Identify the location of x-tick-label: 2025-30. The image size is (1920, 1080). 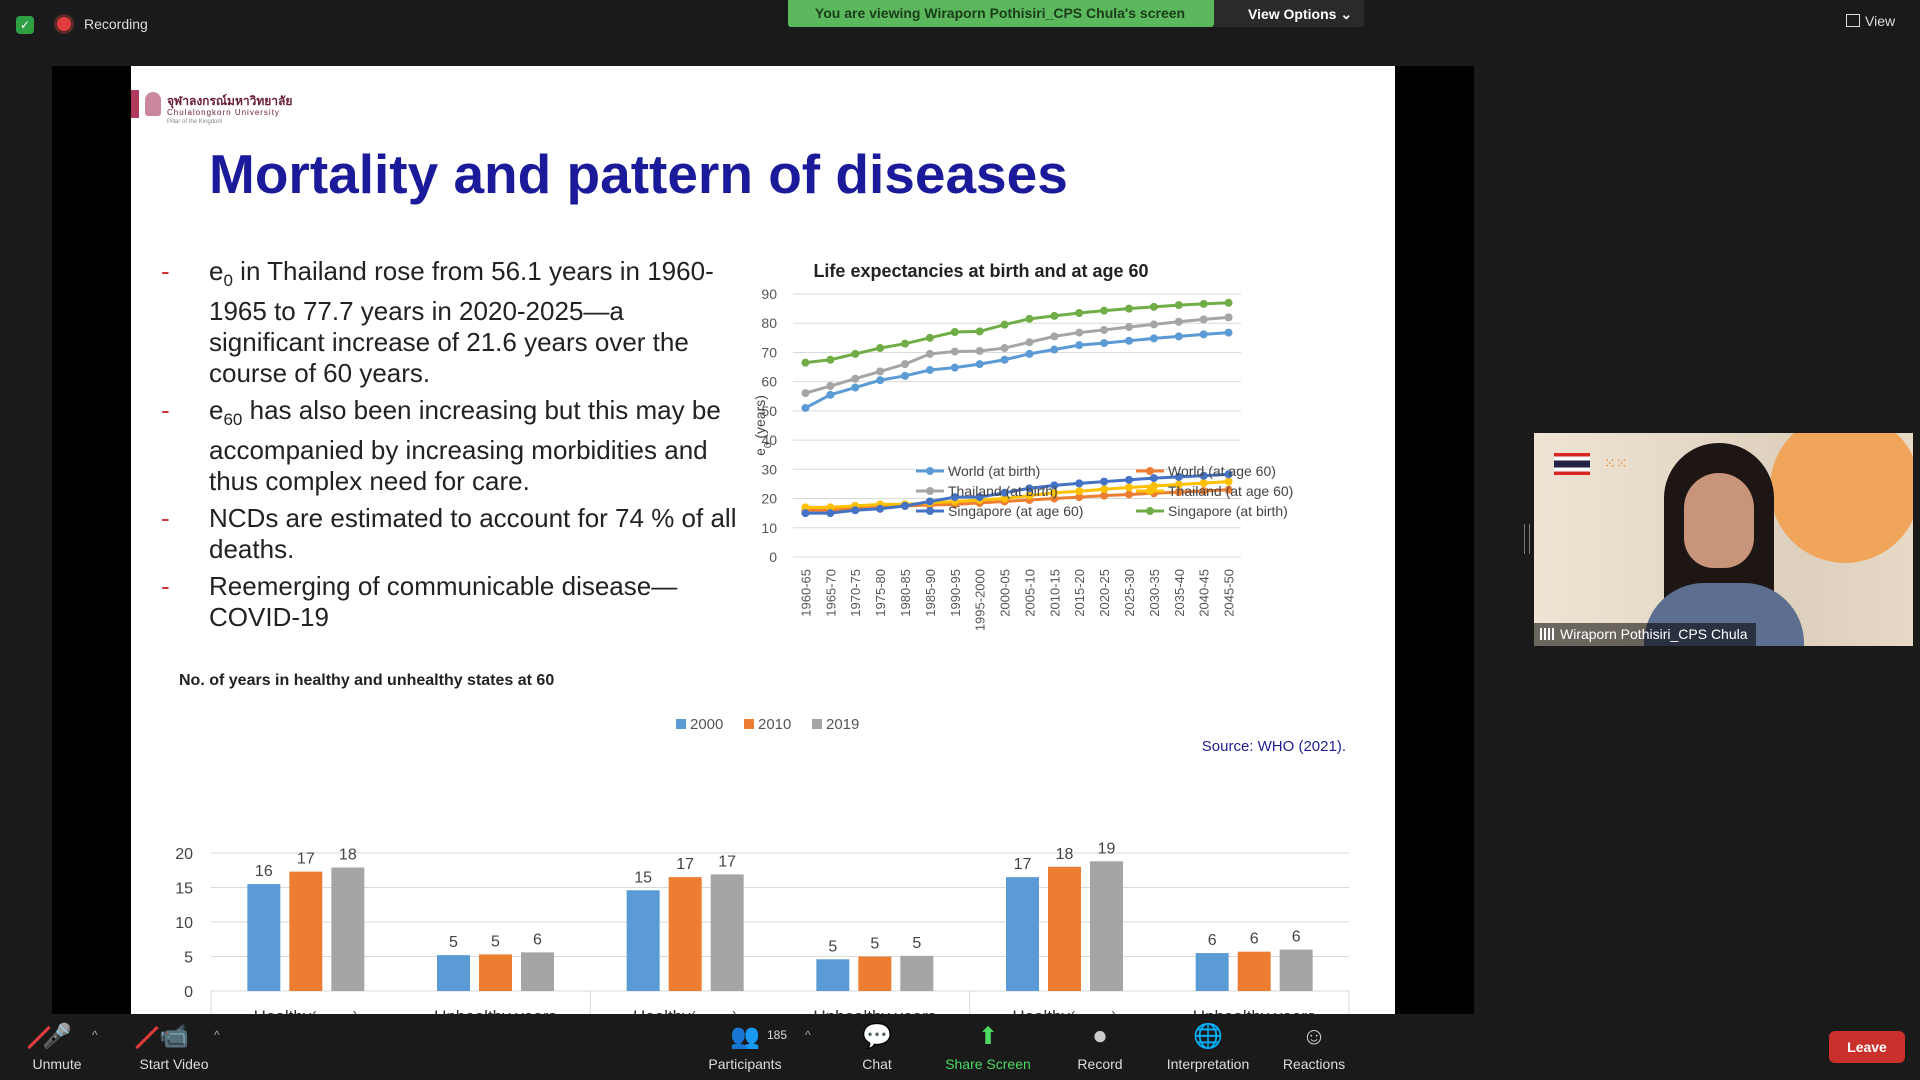
(1129, 593).